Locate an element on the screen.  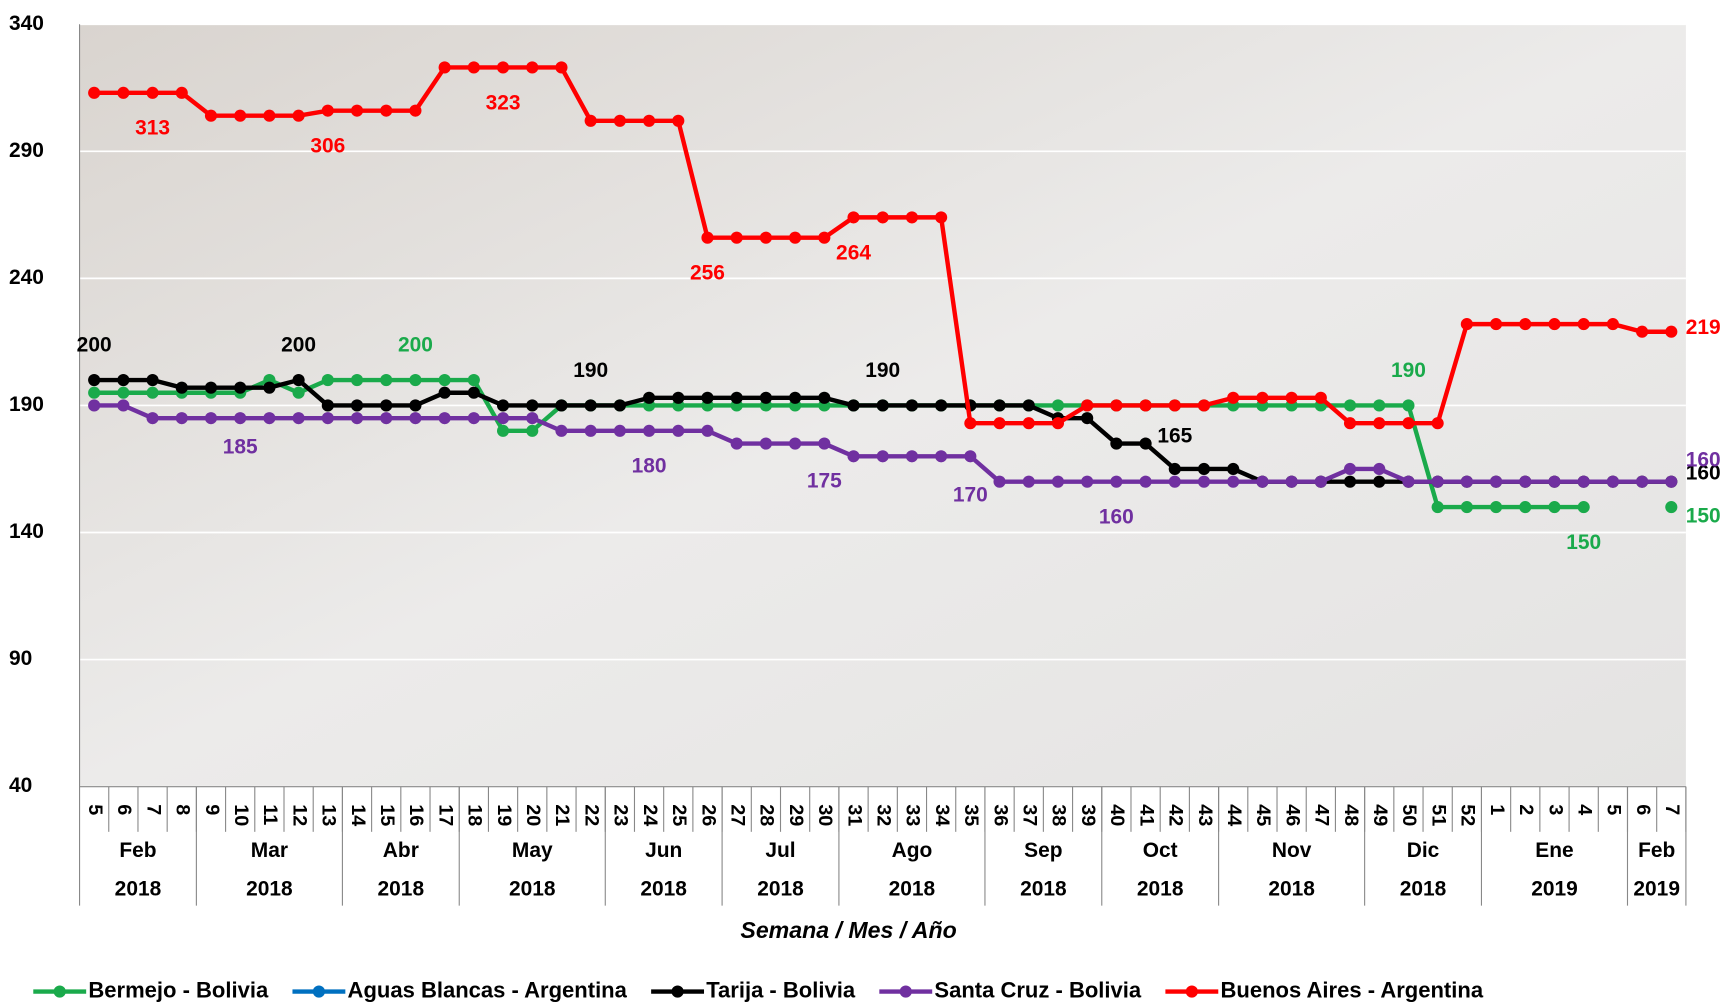
y-tick-label: 40 is located at coordinates (20, 785).